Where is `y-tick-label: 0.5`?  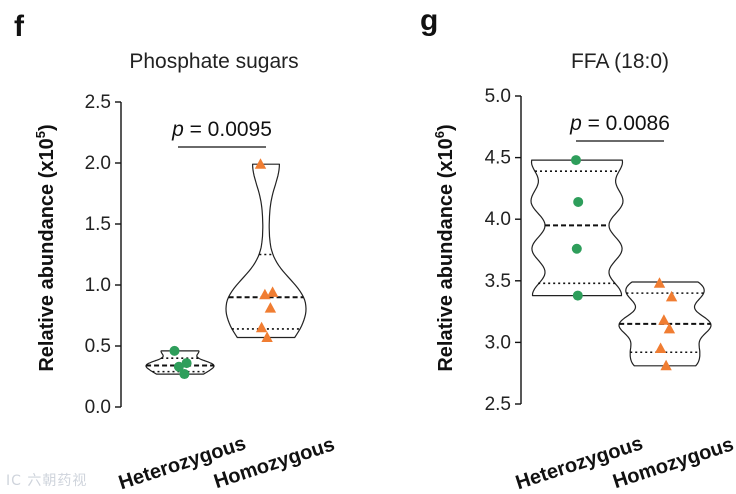
y-tick-label: 0.5 is located at coordinates (98, 346).